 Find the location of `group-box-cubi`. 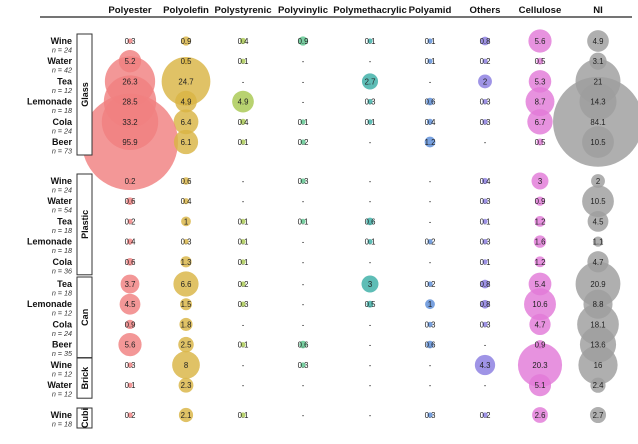

group-box-cubi is located at coordinates (84, 418).